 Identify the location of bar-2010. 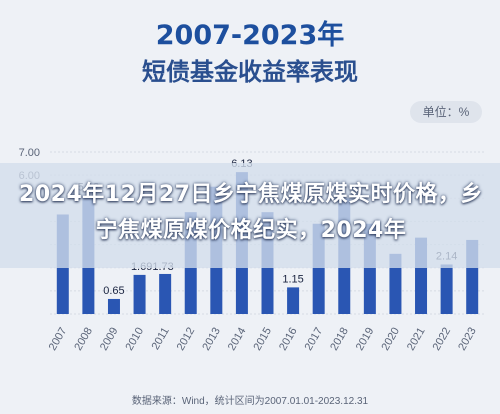
(139, 294).